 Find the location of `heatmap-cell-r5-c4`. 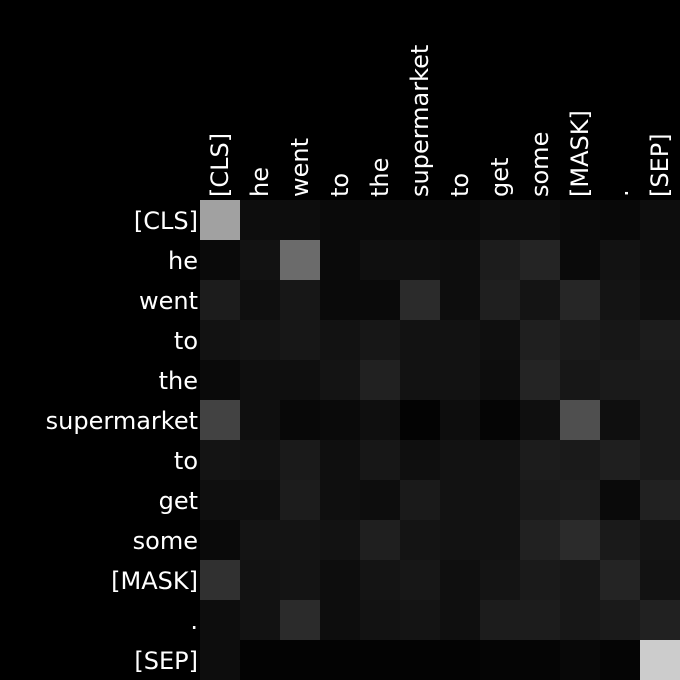

heatmap-cell-r5-c4 is located at coordinates (380, 420).